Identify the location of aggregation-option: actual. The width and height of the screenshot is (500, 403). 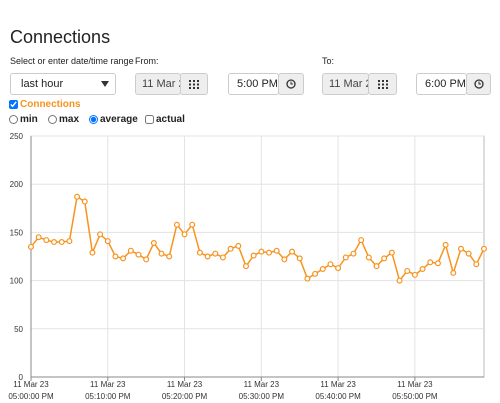
(165, 119).